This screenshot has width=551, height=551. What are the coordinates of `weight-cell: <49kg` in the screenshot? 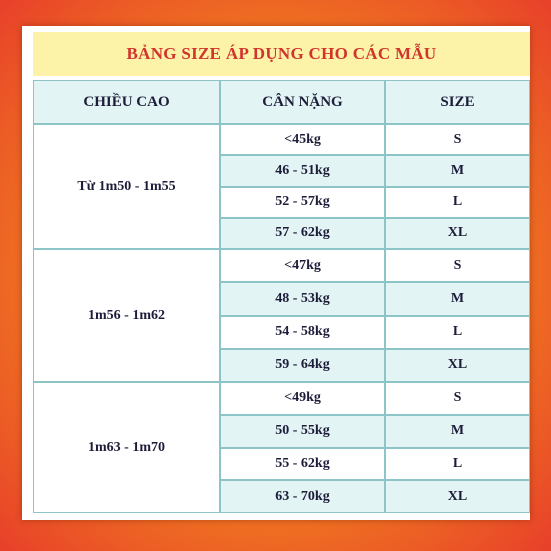 It's located at (302, 398).